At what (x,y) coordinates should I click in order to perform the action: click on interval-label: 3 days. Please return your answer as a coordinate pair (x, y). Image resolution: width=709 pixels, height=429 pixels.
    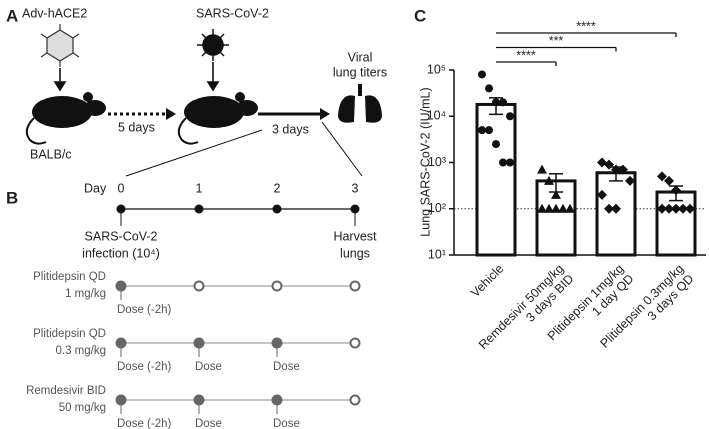
    Looking at the image, I should click on (290, 129).